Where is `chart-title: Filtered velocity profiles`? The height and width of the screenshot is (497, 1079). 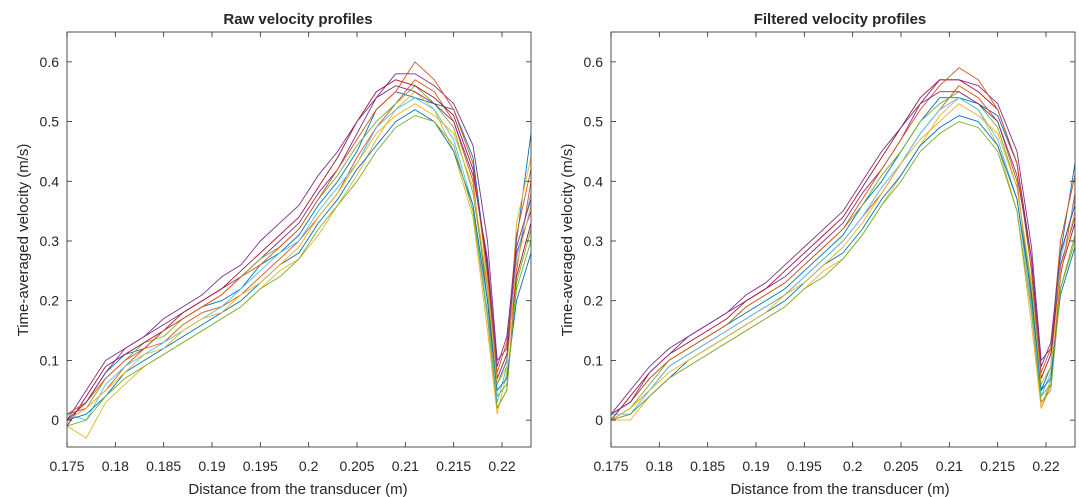 chart-title: Filtered velocity profiles is located at coordinates (840, 19).